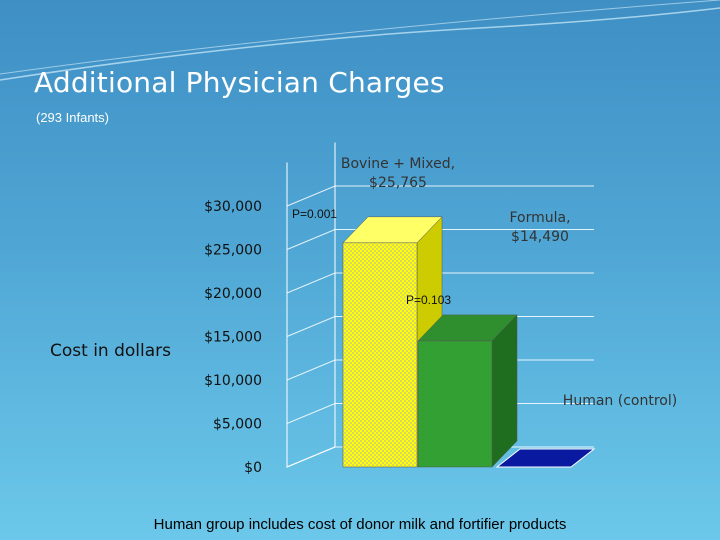 This screenshot has width=720, height=540. What do you see at coordinates (233, 338) in the screenshot?
I see `y-tick-label: $15,000` at bounding box center [233, 338].